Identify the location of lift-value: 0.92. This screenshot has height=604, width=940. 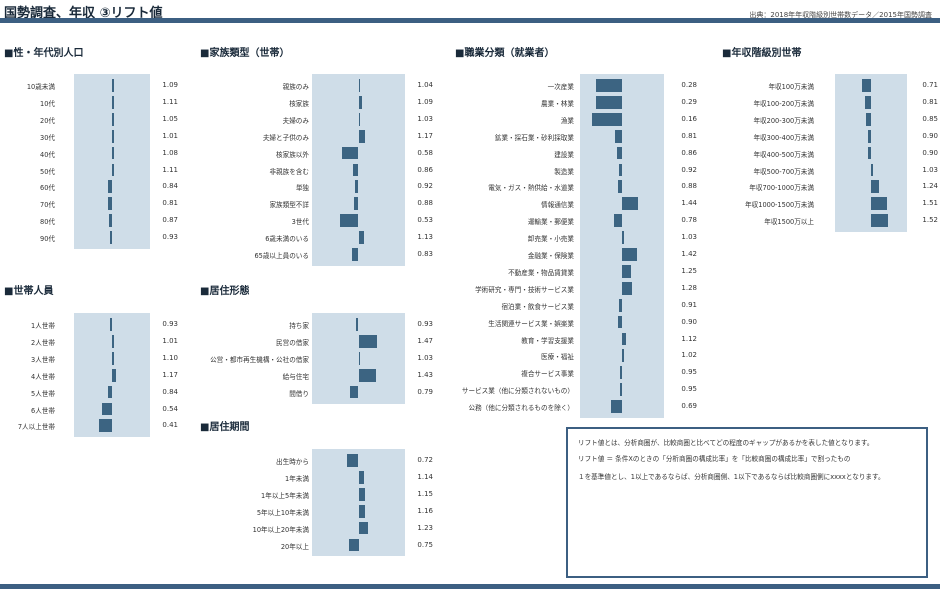
(689, 169).